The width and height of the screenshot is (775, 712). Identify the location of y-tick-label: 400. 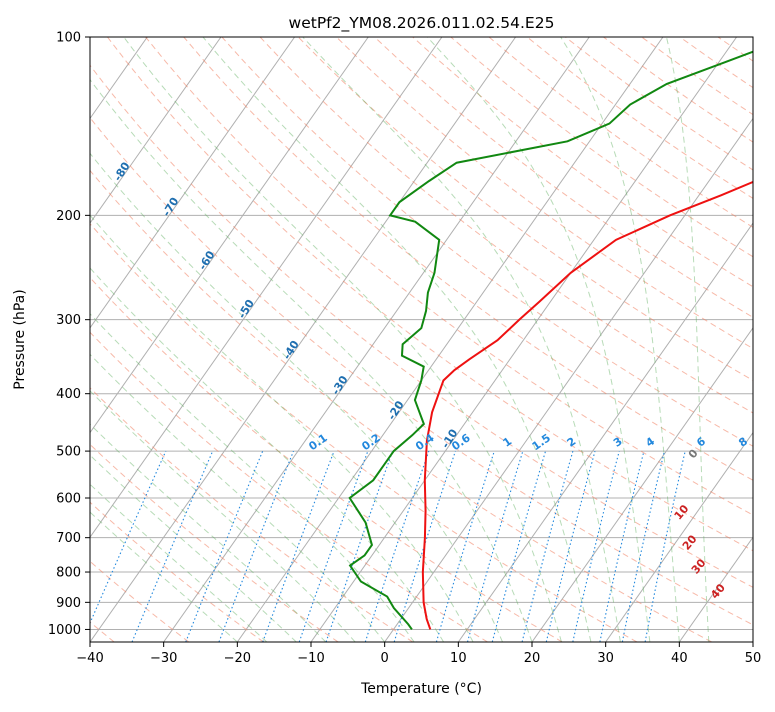
(68, 394).